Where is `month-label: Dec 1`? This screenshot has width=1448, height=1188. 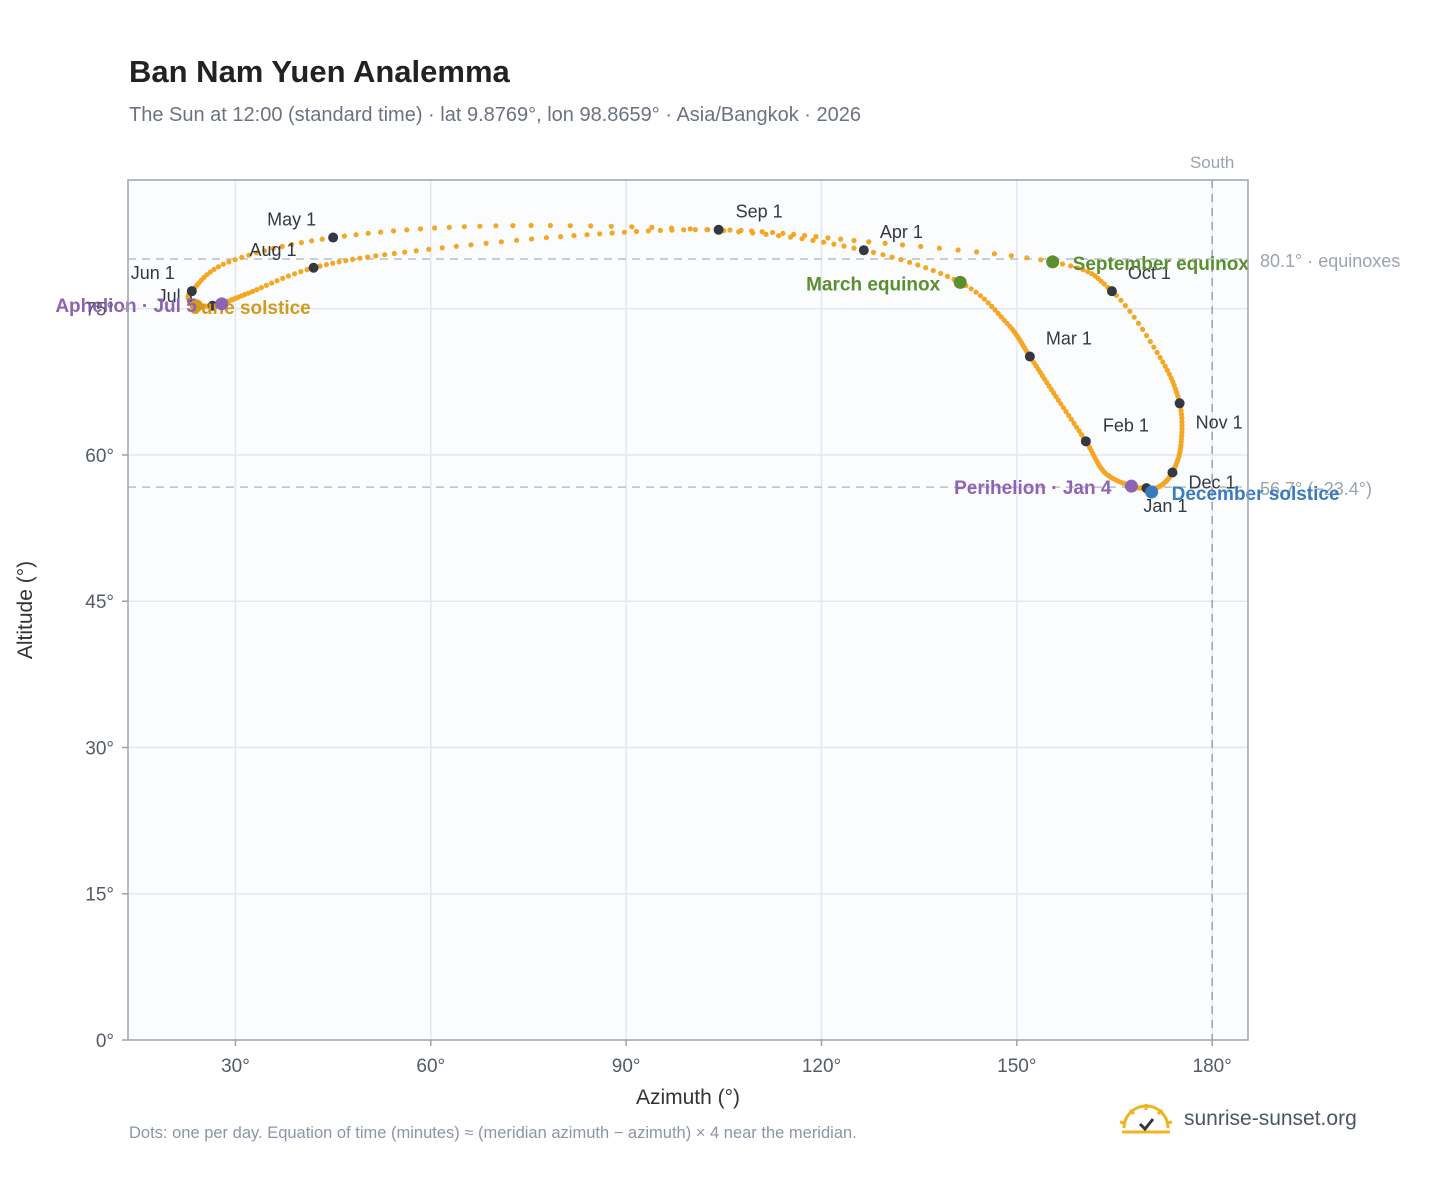
month-label: Dec 1 is located at coordinates (1211, 483).